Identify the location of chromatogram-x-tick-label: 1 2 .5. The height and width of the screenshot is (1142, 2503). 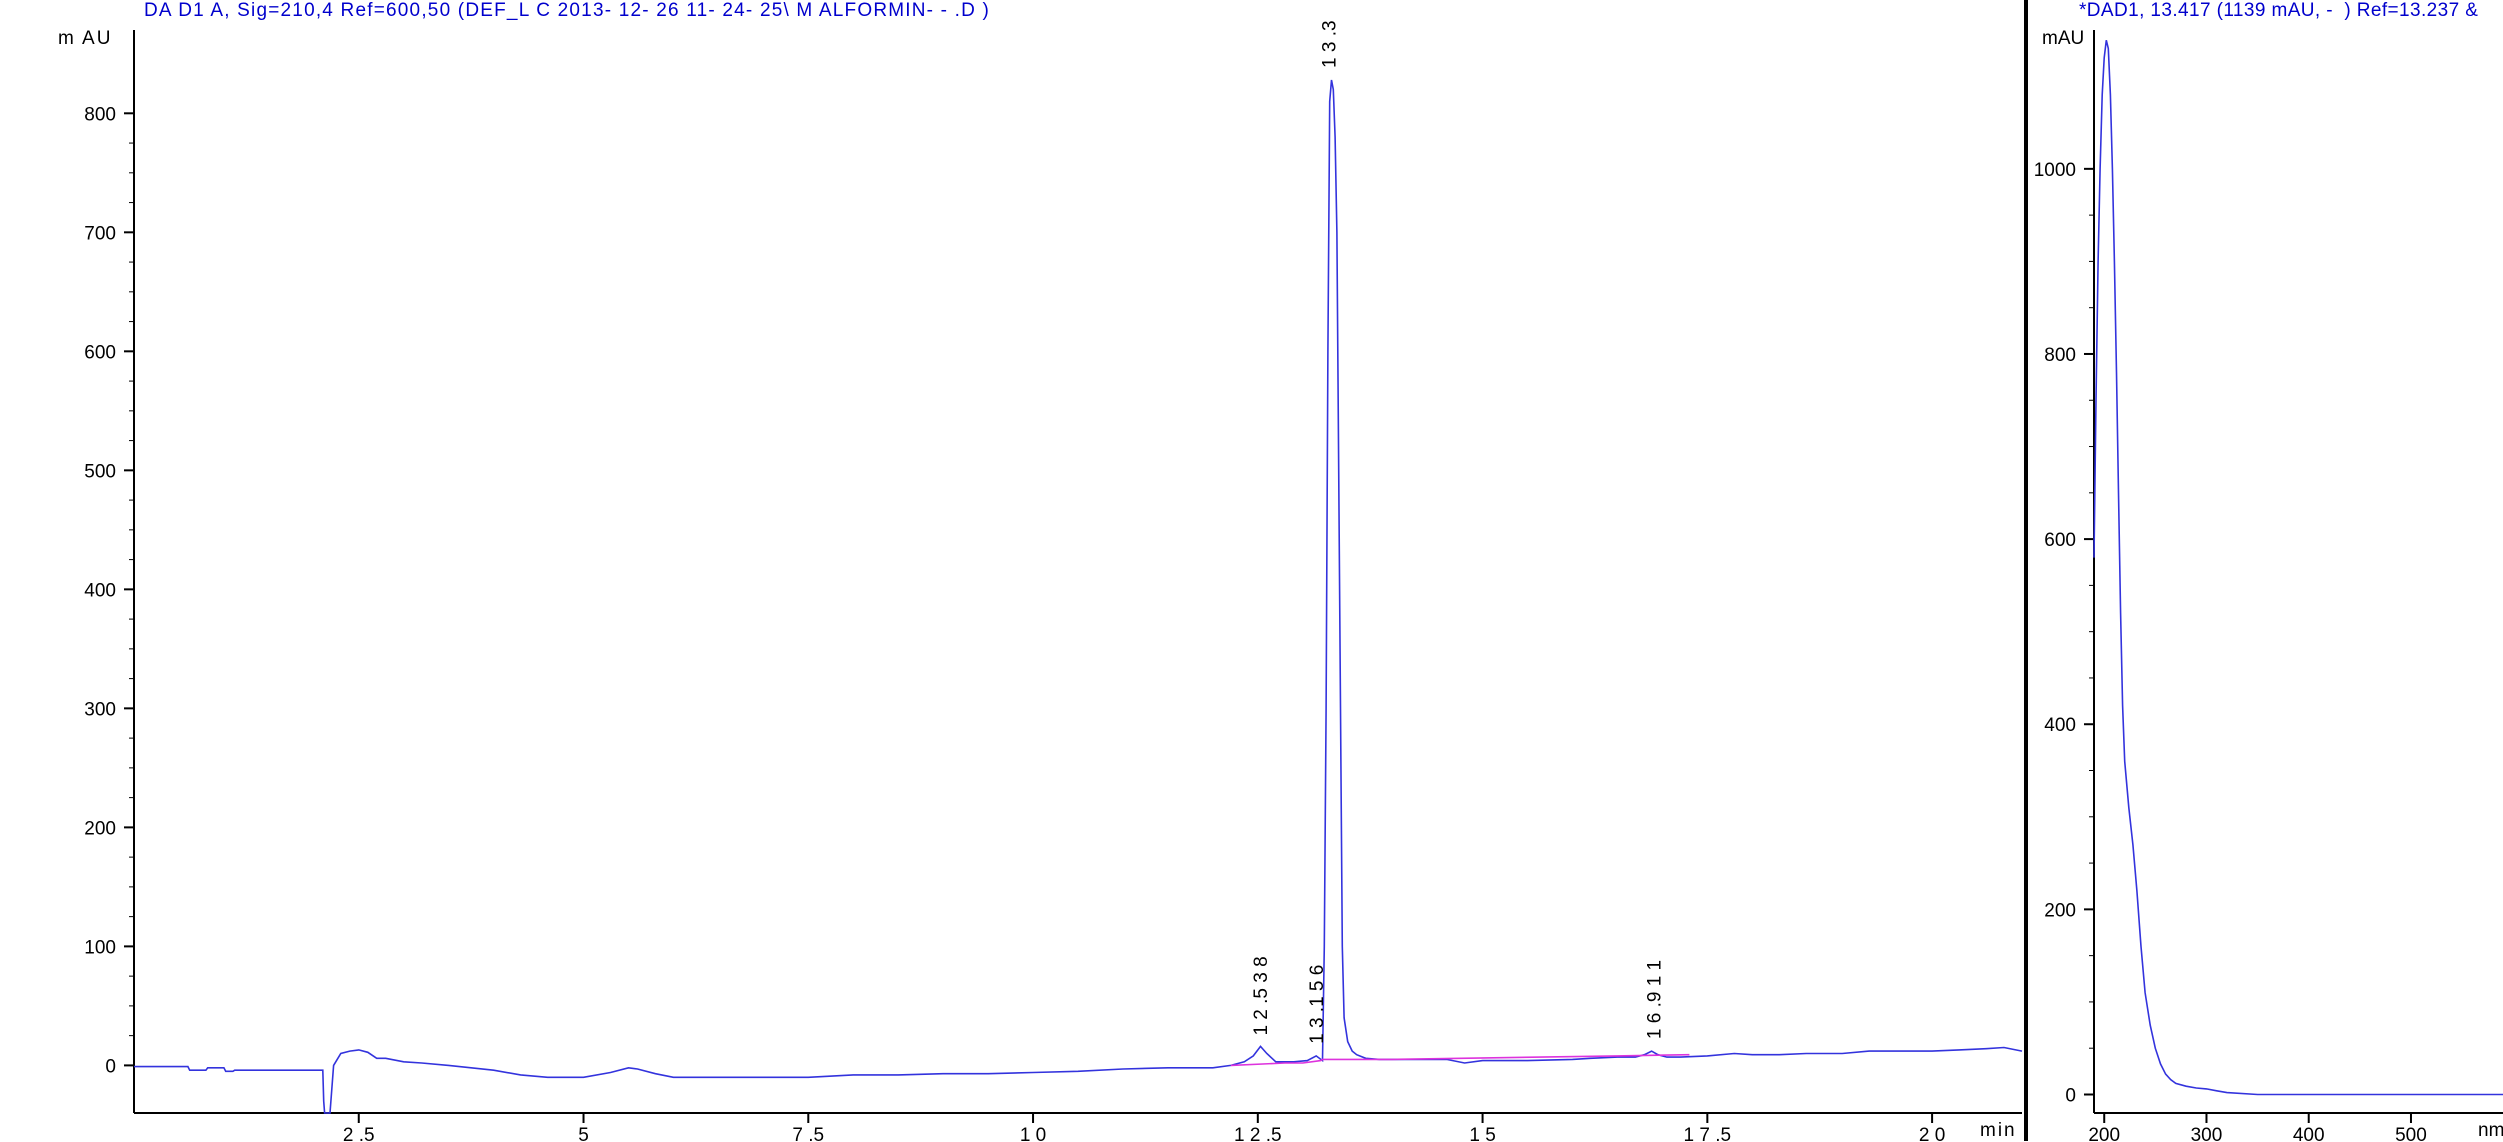
(1258, 1133).